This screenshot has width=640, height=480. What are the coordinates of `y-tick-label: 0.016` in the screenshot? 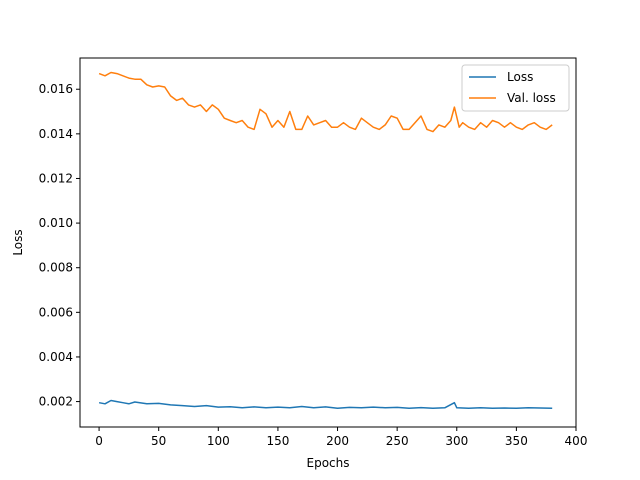 It's located at (56, 89).